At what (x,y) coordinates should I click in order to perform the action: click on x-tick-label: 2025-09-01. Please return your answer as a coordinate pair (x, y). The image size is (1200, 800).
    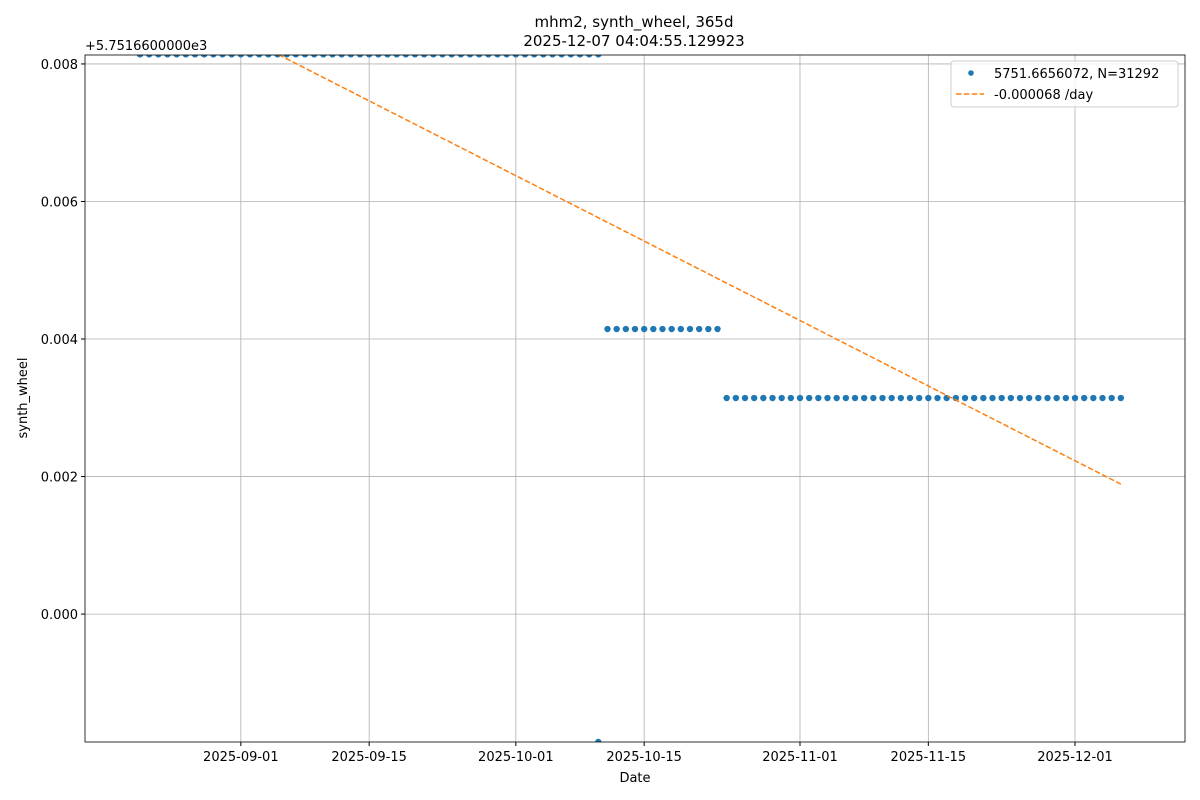
    Looking at the image, I should click on (241, 757).